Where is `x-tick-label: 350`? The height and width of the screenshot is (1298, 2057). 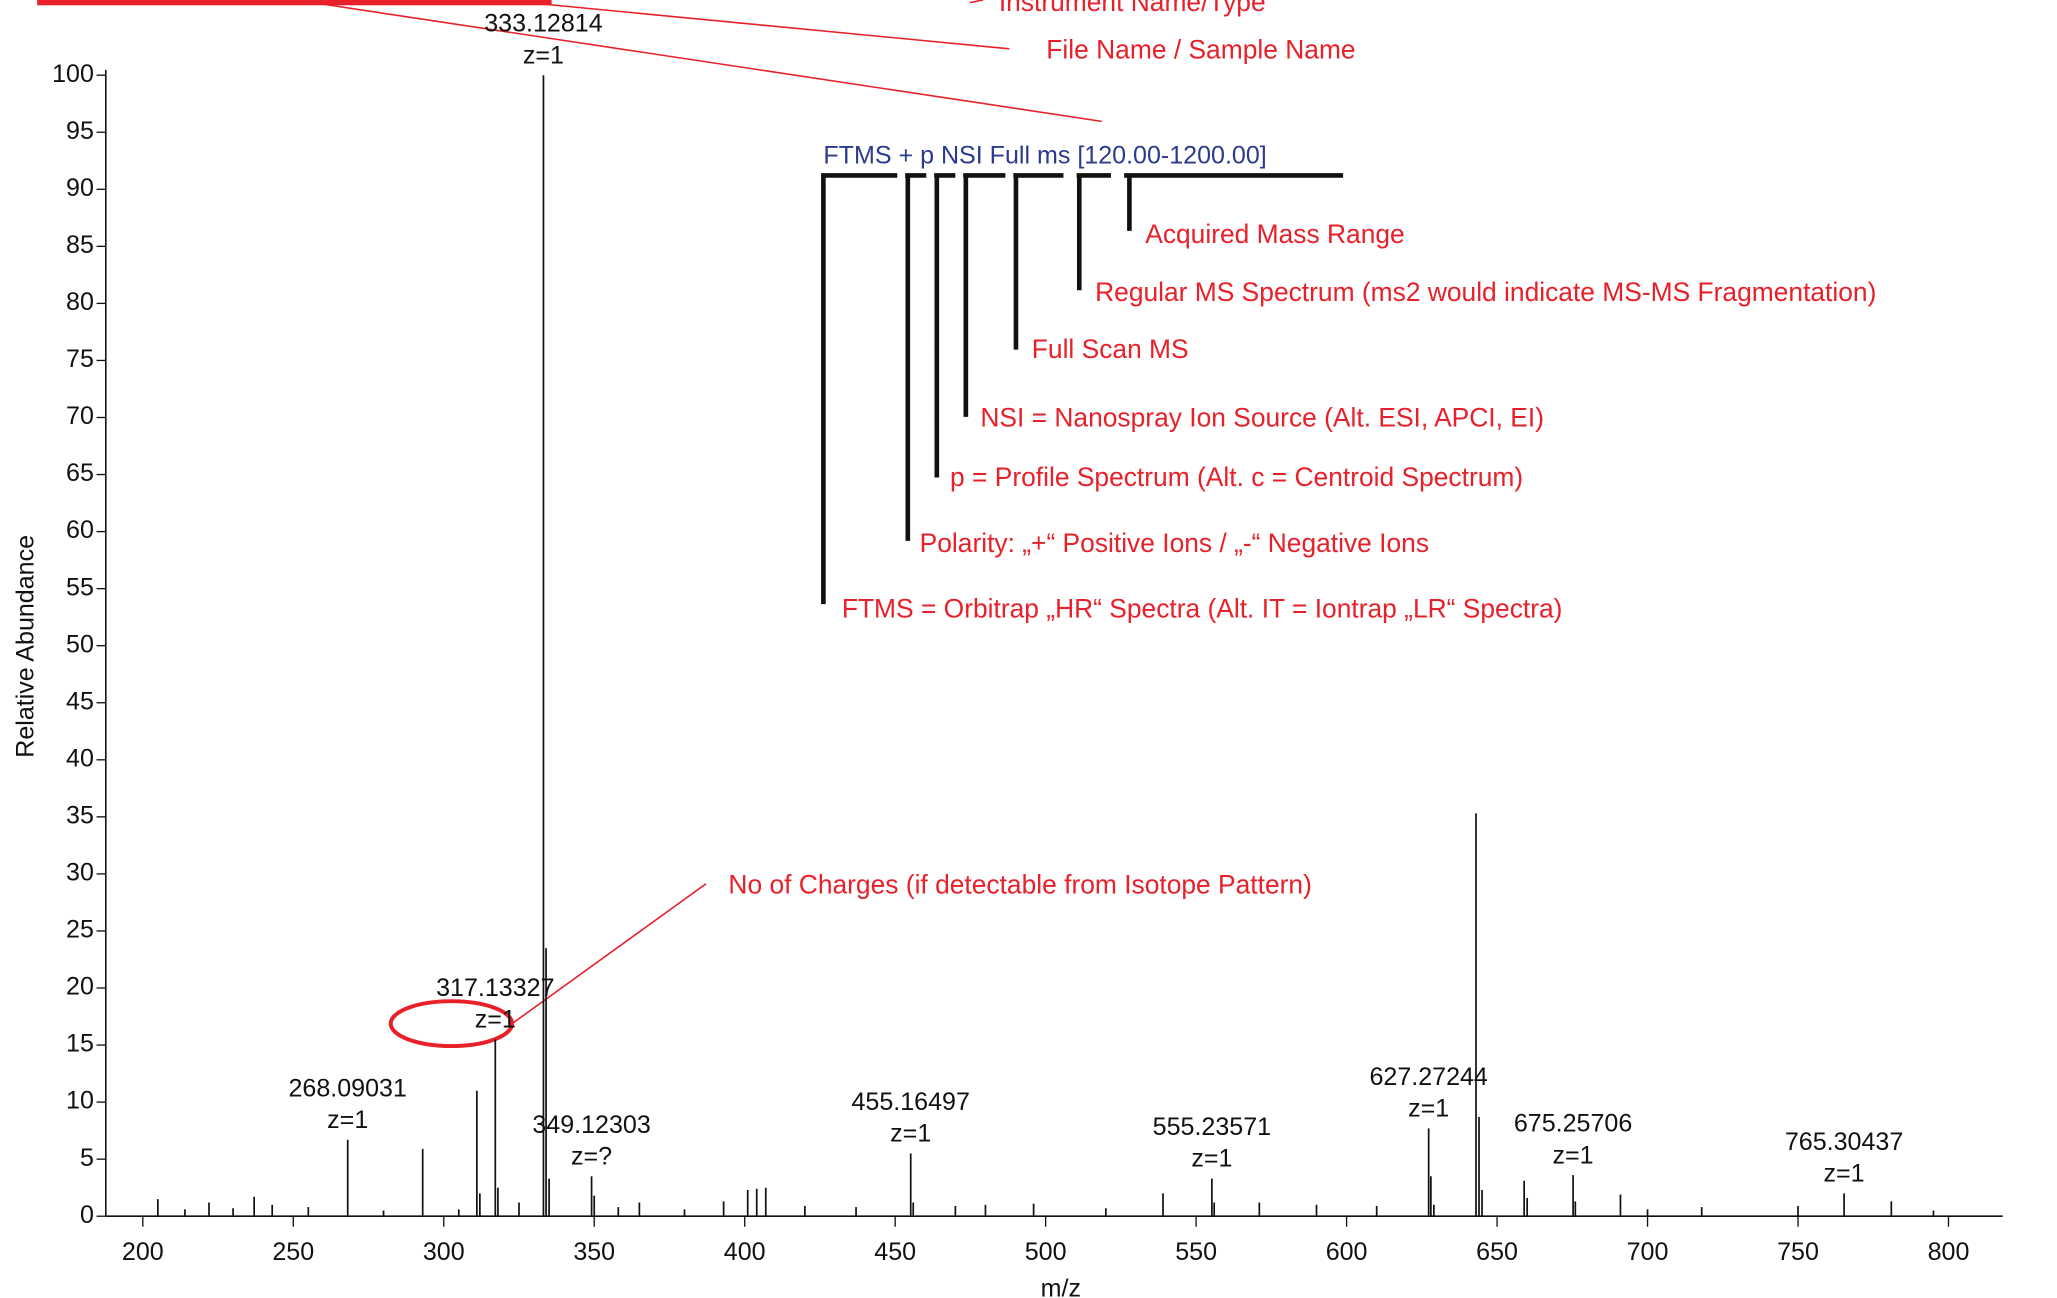 x-tick-label: 350 is located at coordinates (594, 1252).